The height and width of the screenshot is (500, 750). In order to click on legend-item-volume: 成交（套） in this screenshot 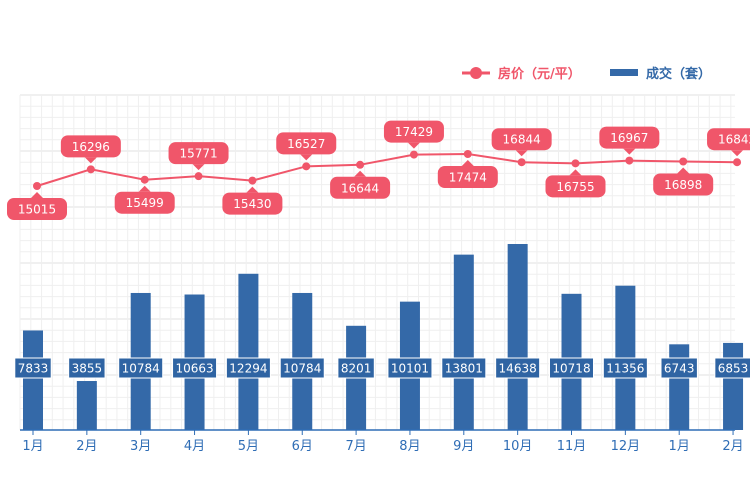, I will do `click(660, 74)`.